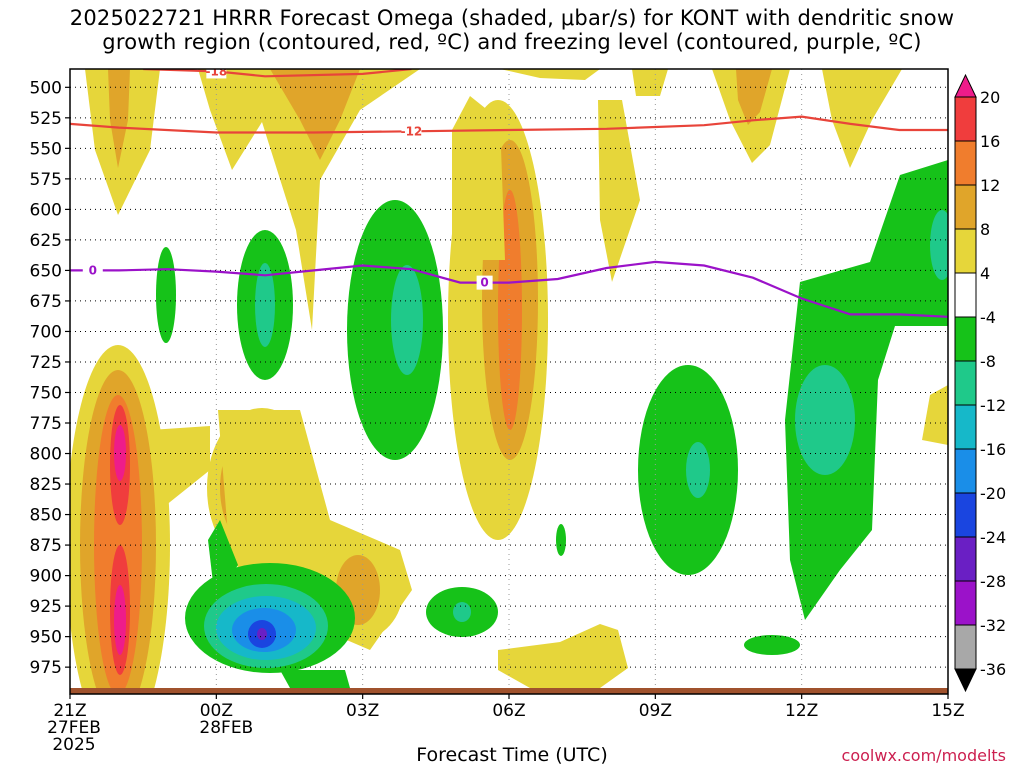 The height and width of the screenshot is (768, 1024). I want to click on y-tick-label-575: 575, so click(46, 180).